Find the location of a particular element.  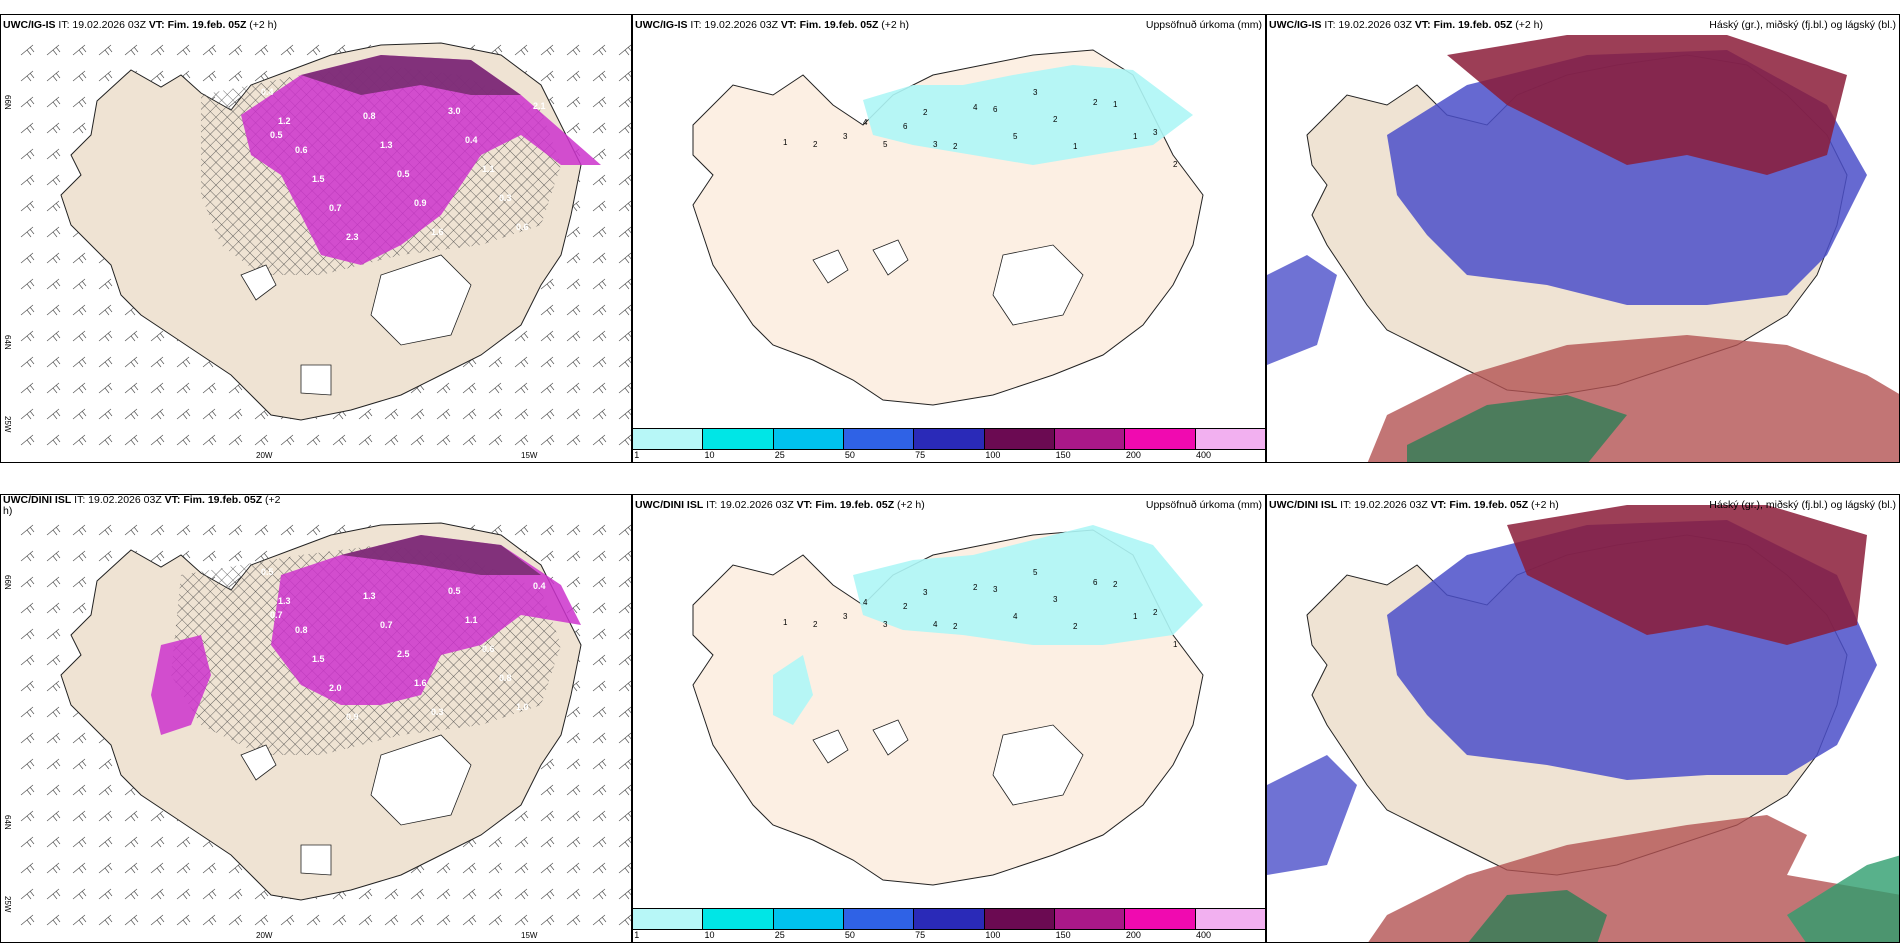

lon-label-15w: 15W is located at coordinates (529, 455).